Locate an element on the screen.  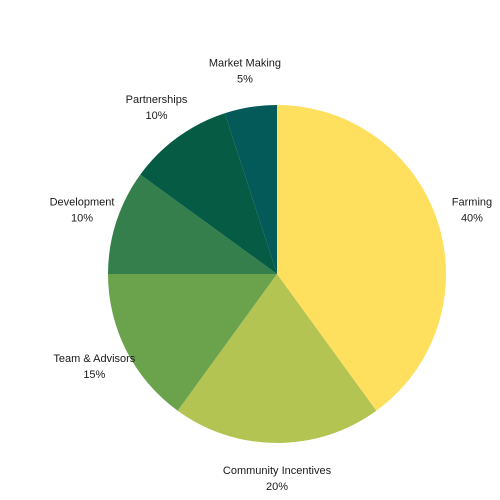
pie-label-name: Team & Advisors is located at coordinates (94, 359).